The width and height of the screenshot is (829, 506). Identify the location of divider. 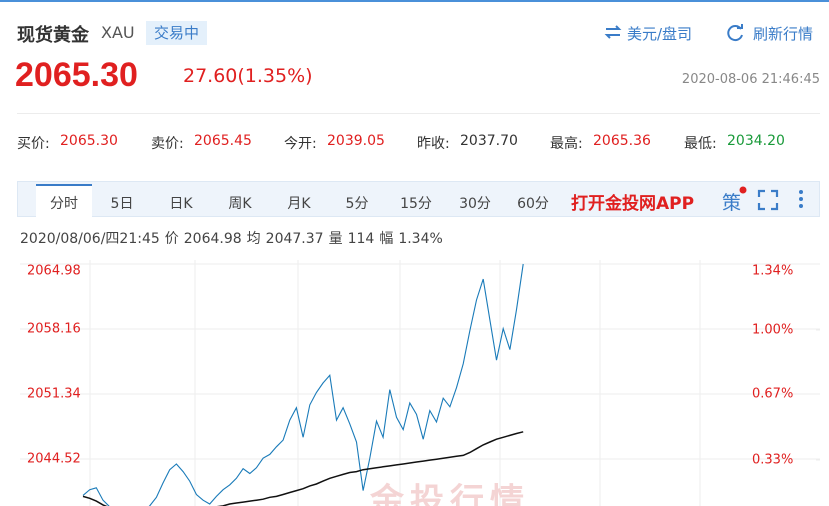
(418, 113).